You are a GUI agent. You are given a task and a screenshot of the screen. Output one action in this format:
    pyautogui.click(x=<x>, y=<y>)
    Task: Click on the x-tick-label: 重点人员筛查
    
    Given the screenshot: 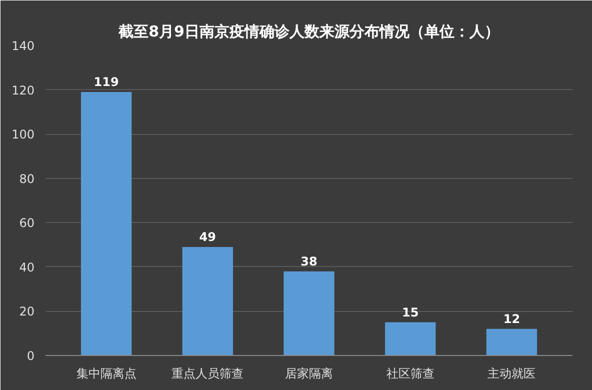 What is the action you would take?
    pyautogui.click(x=208, y=373)
    